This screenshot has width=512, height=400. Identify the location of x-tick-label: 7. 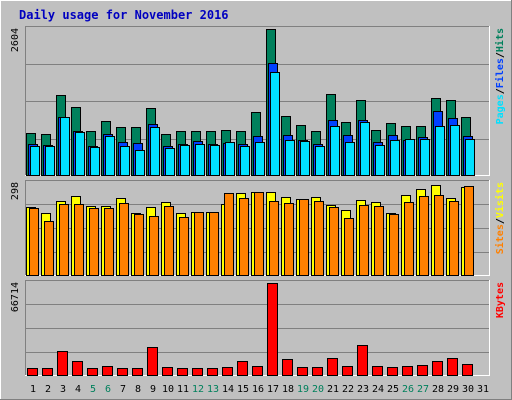
(123, 389).